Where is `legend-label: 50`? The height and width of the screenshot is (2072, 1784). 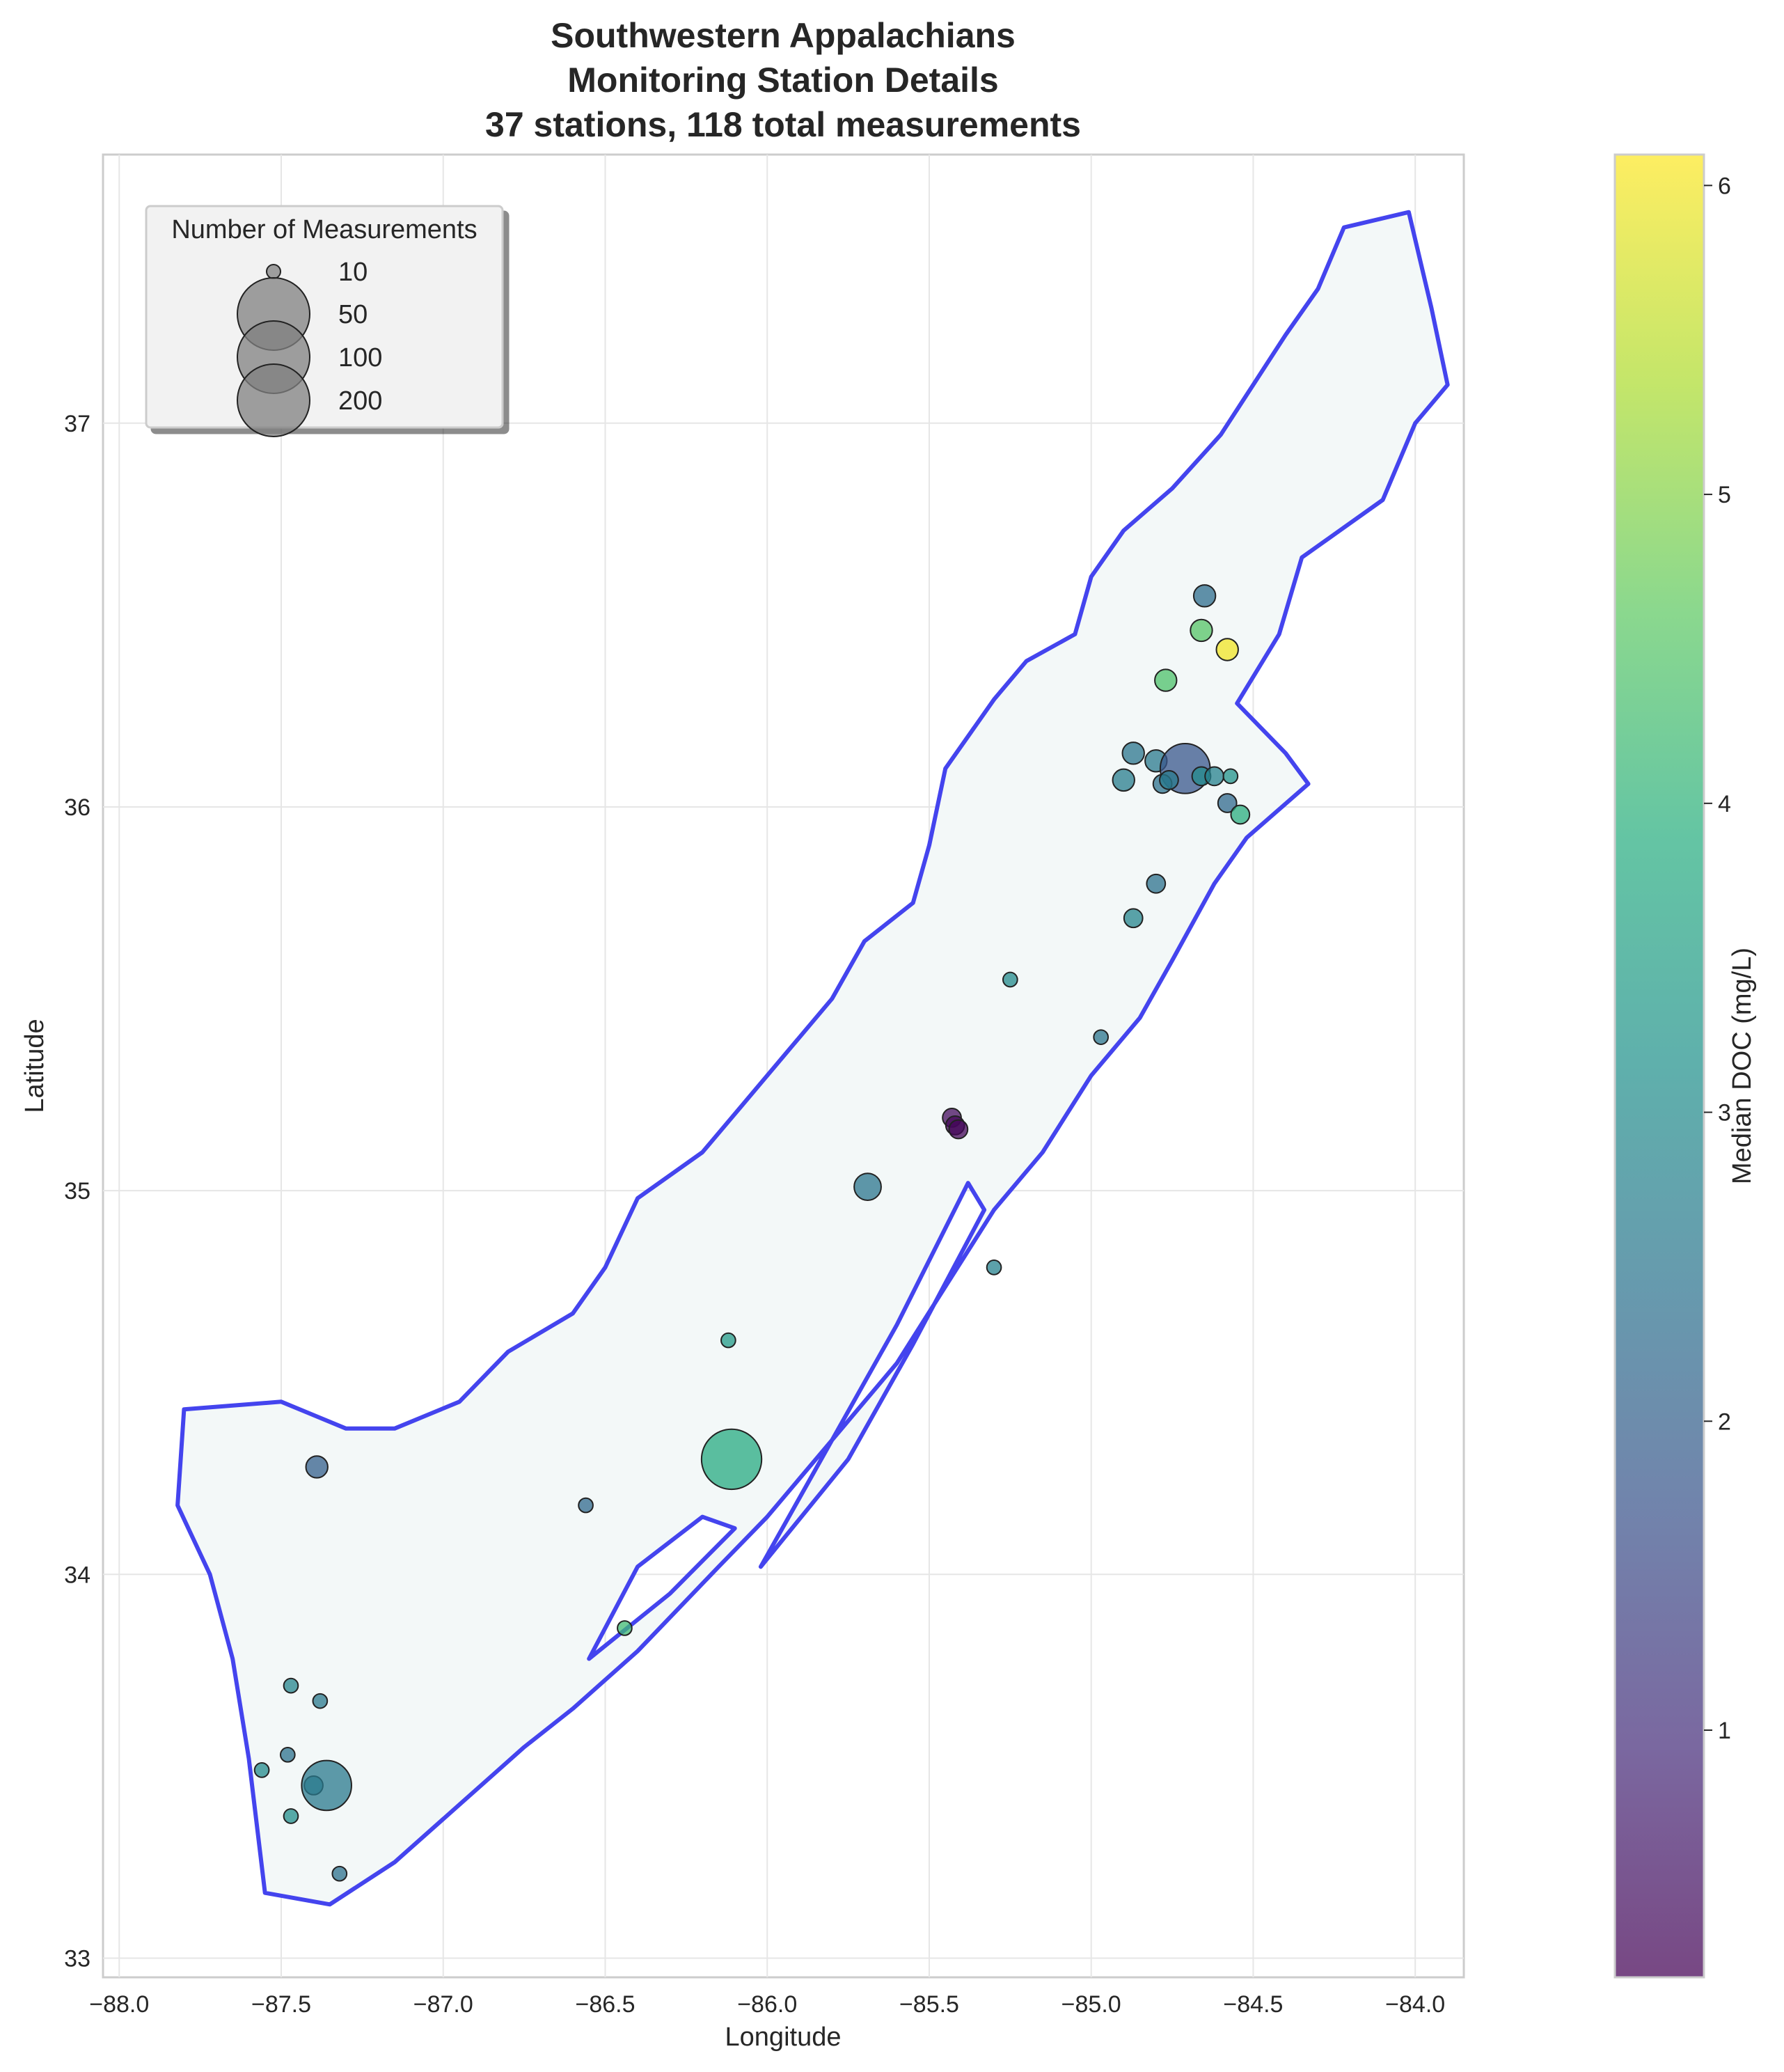 legend-label: 50 is located at coordinates (353, 314).